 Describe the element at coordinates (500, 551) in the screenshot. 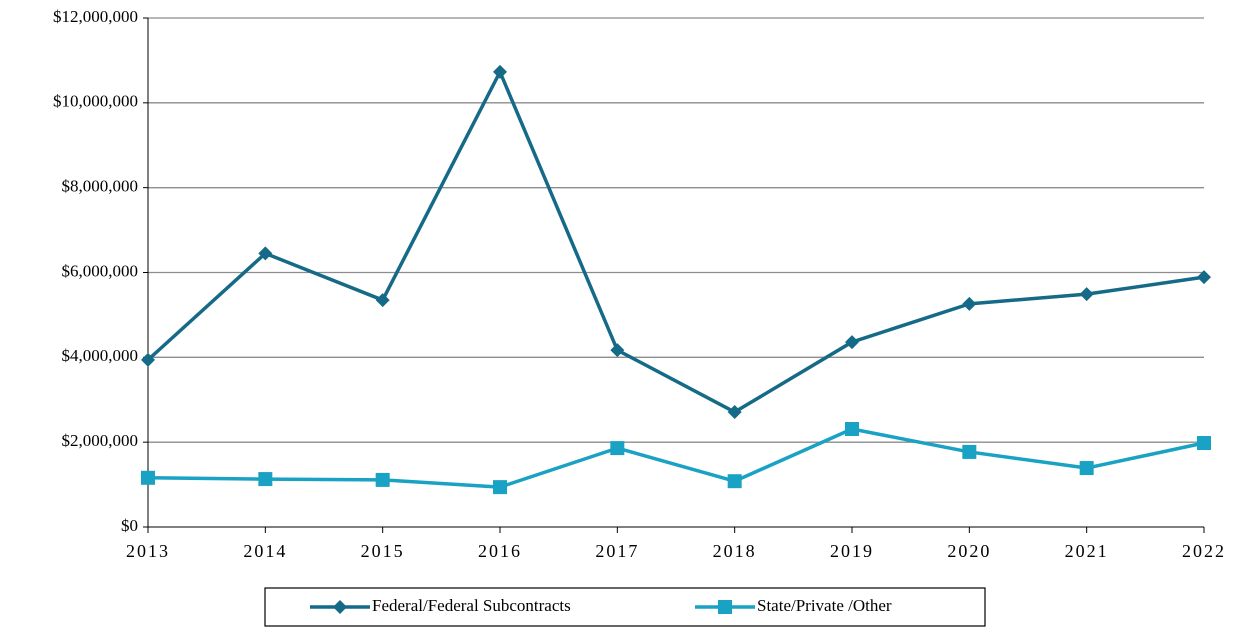

I see `x-tick-label: 2016` at that location.